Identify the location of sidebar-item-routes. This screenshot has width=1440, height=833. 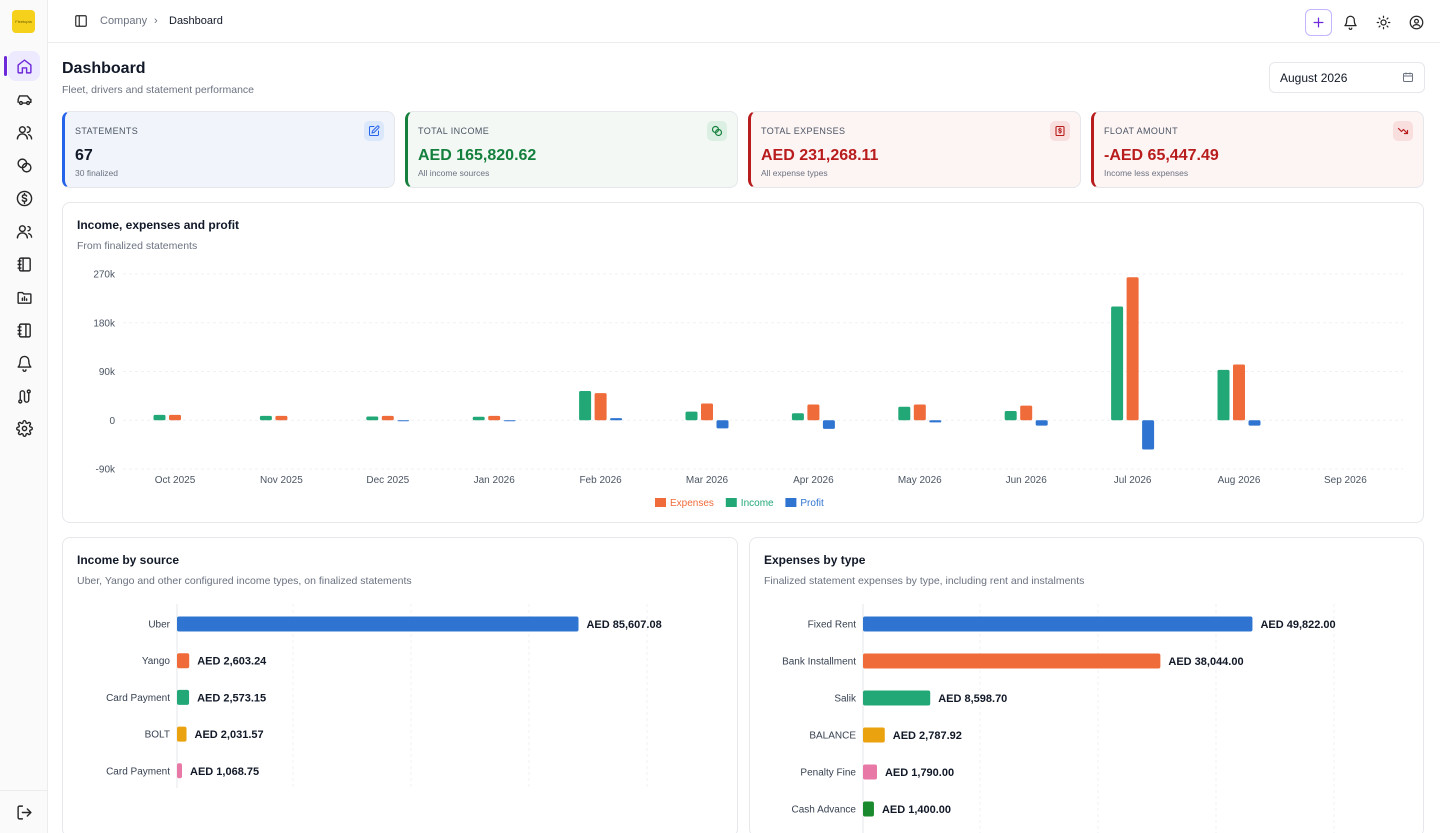
(24, 396).